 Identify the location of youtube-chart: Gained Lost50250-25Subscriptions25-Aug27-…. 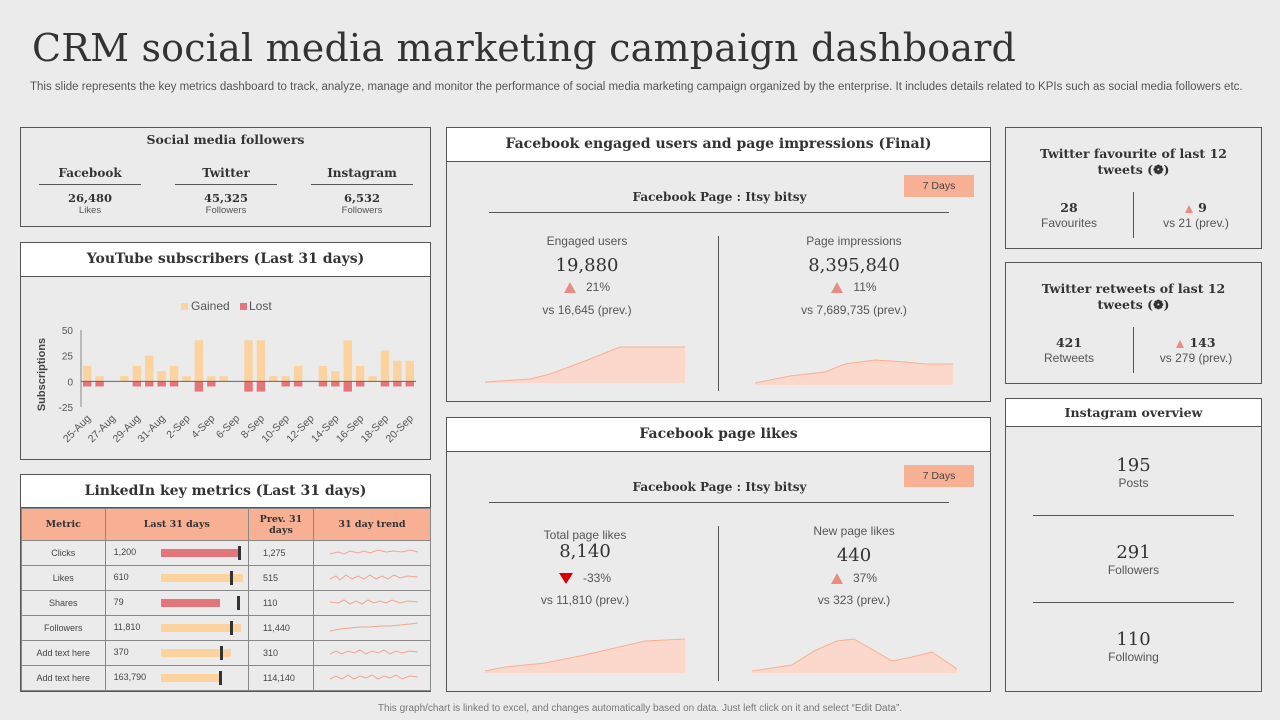
(226, 372).